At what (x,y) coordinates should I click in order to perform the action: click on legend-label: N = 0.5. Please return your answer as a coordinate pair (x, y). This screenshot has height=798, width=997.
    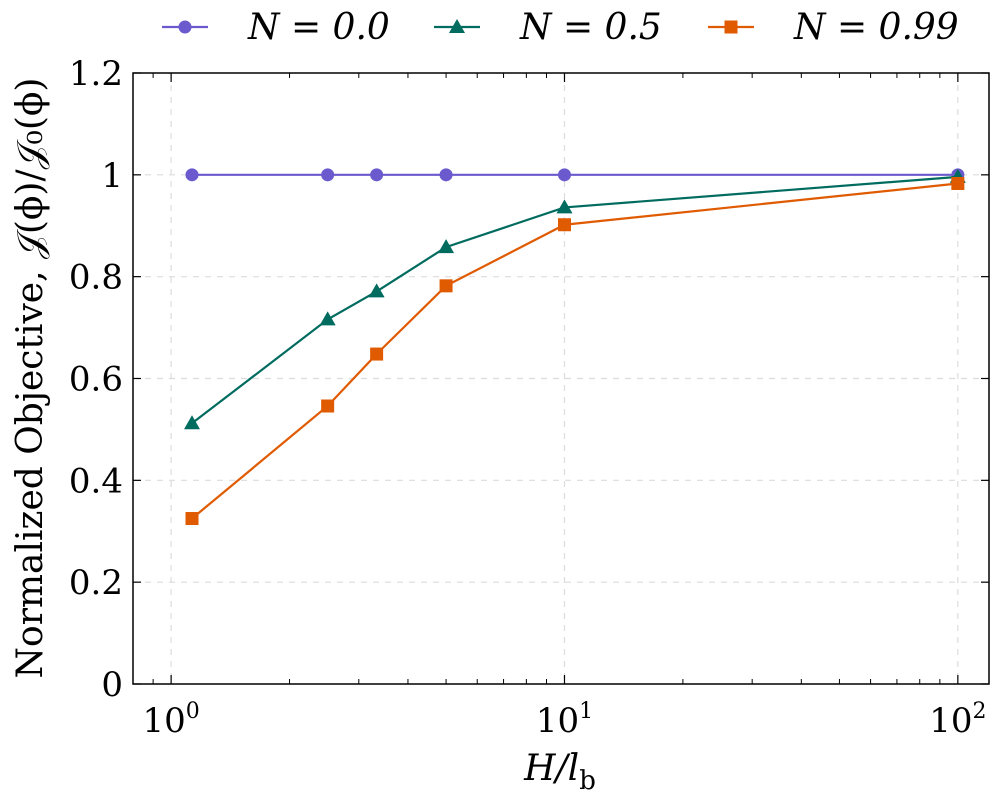
    Looking at the image, I should click on (590, 27).